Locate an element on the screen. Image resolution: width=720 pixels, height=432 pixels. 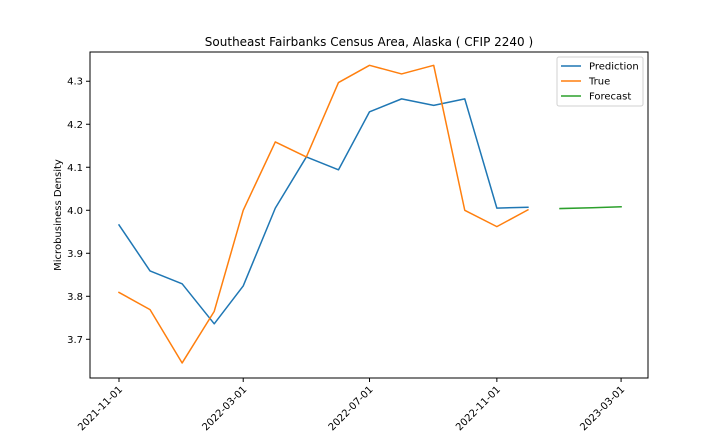
y-tick-label: 3.9 is located at coordinates (75, 254).